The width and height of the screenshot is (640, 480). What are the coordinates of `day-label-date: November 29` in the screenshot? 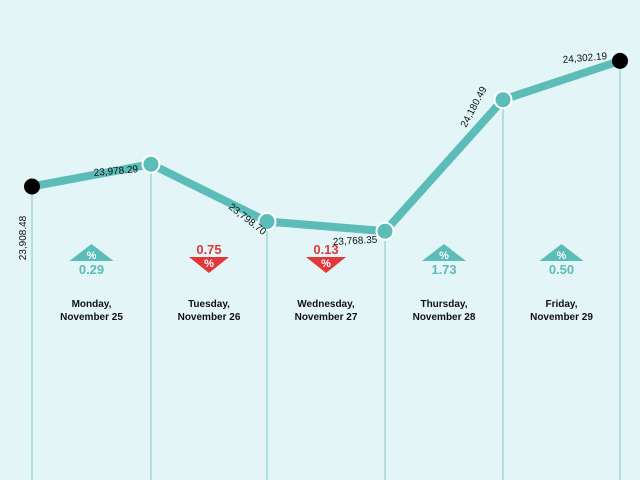 It's located at (561, 317).